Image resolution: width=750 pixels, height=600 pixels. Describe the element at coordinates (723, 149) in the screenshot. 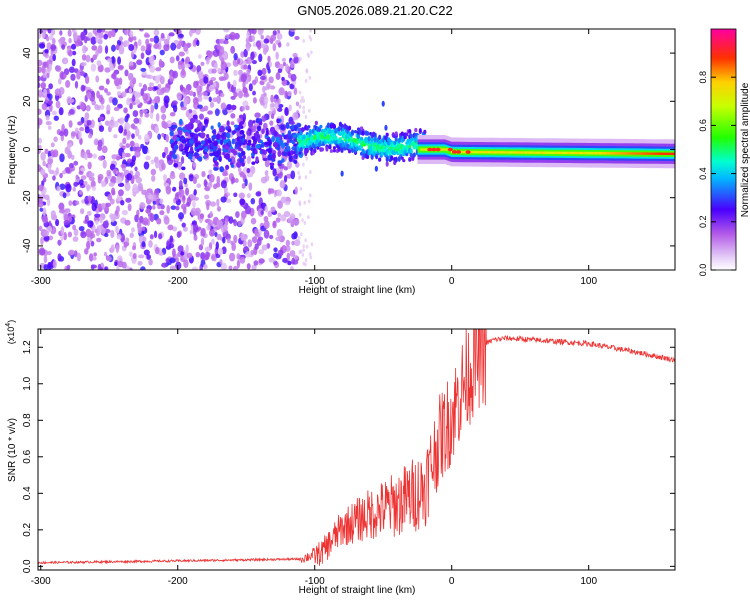

I see `colorbar-gradient` at that location.